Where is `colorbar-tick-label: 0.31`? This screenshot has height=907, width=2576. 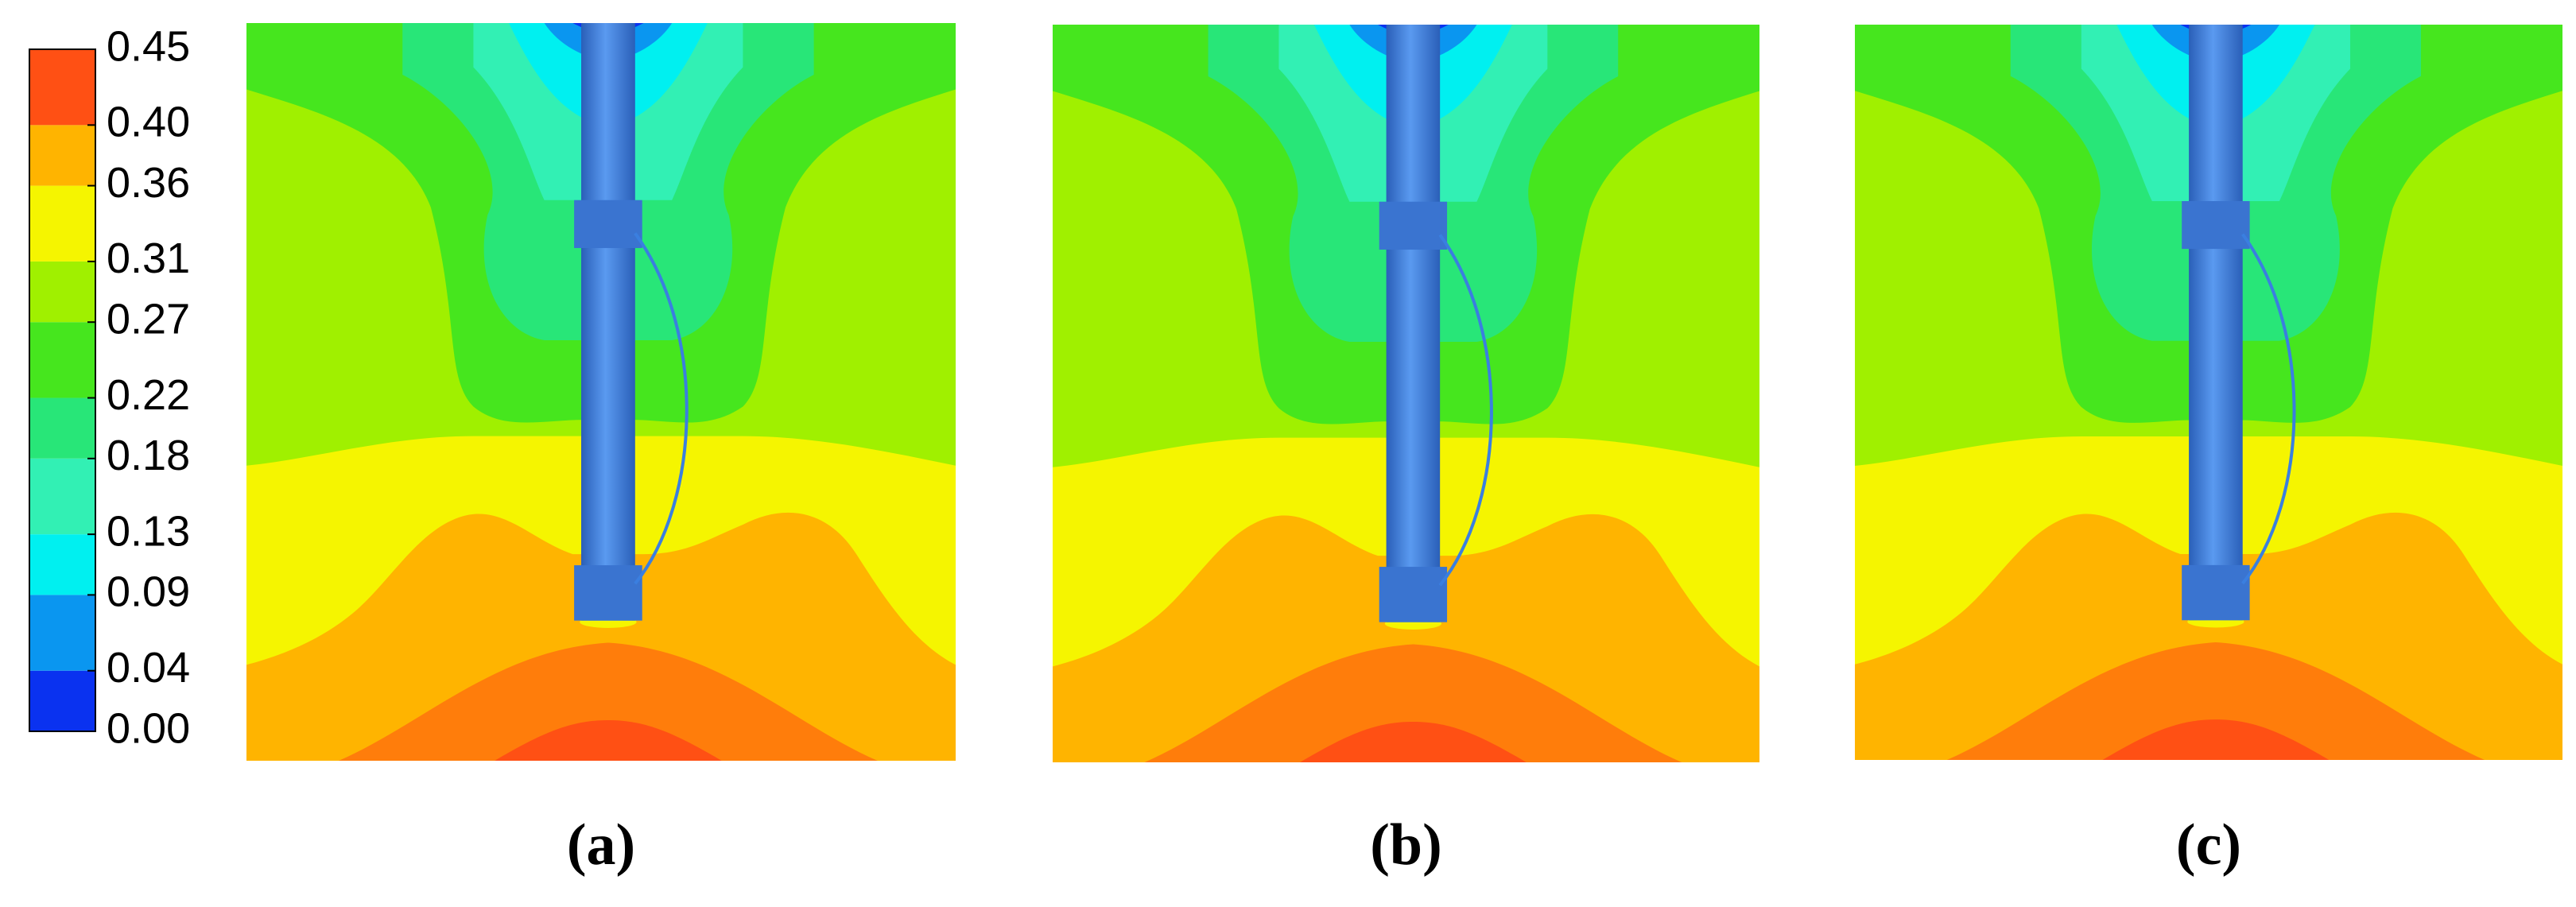 colorbar-tick-label: 0.31 is located at coordinates (148, 258).